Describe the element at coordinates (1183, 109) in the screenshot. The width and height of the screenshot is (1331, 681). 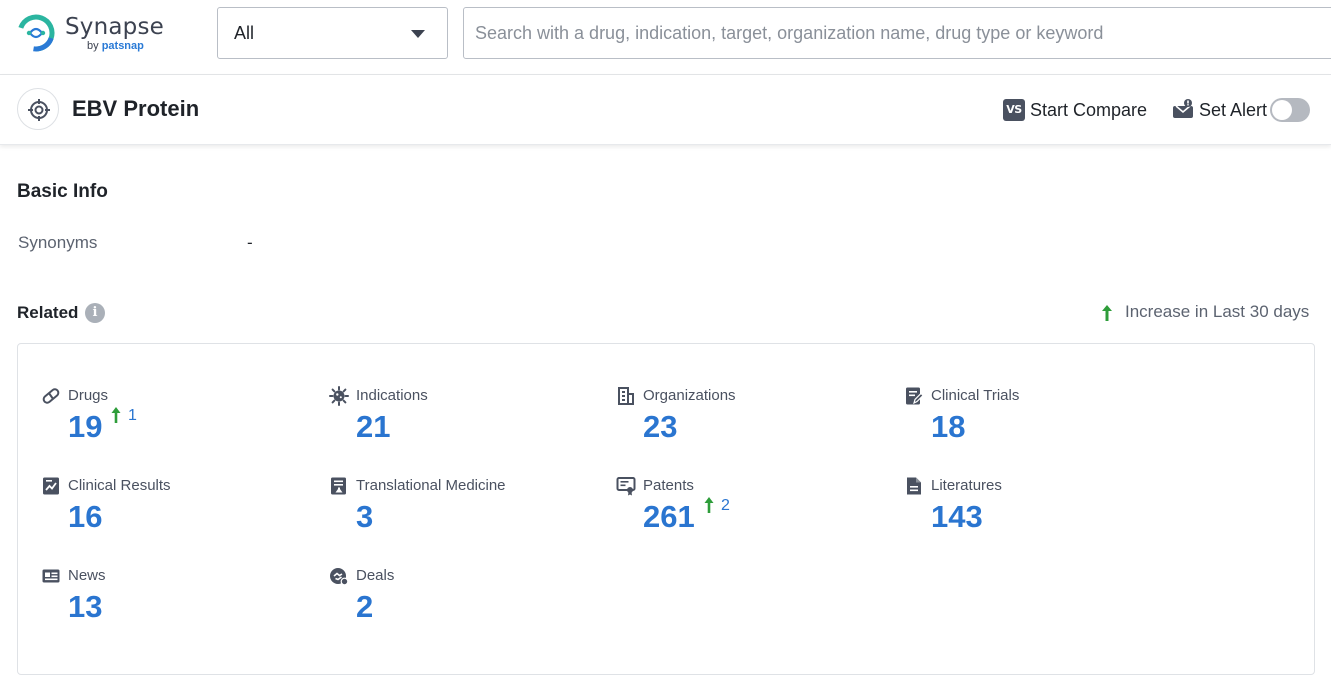
I see `alert-bell-icon` at that location.